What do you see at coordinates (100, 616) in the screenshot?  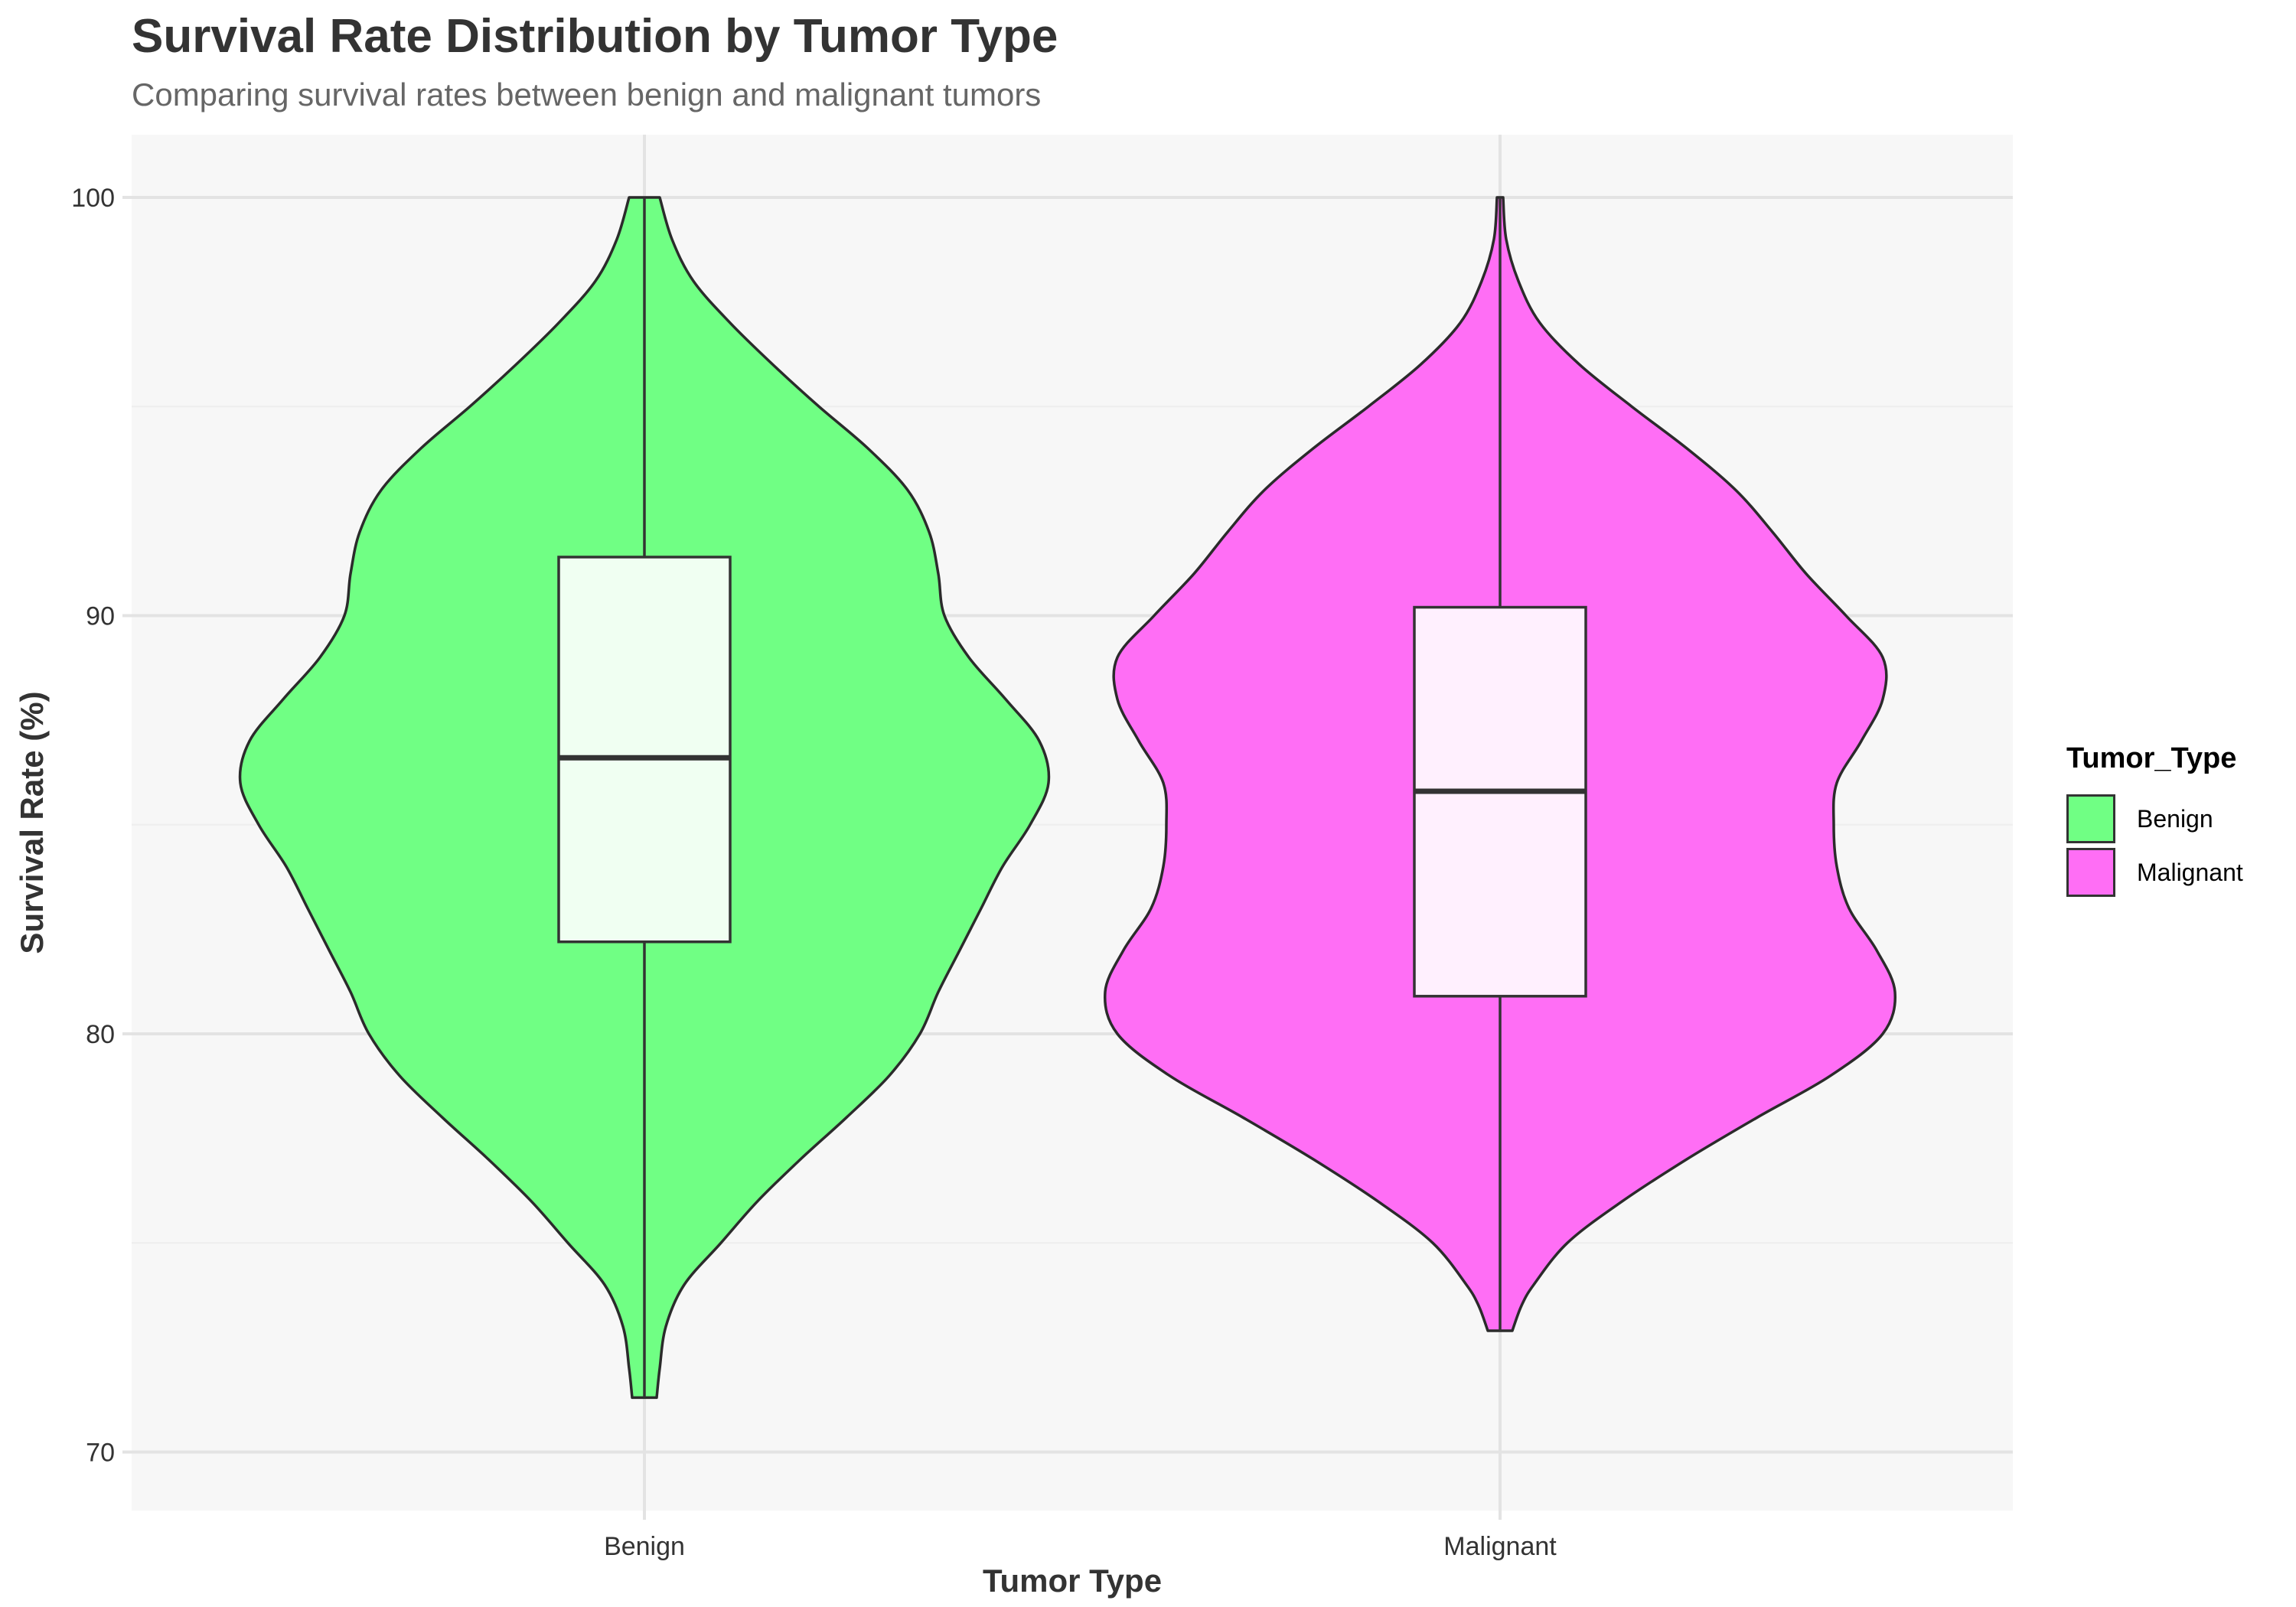 I see `y-tick-label: 90` at bounding box center [100, 616].